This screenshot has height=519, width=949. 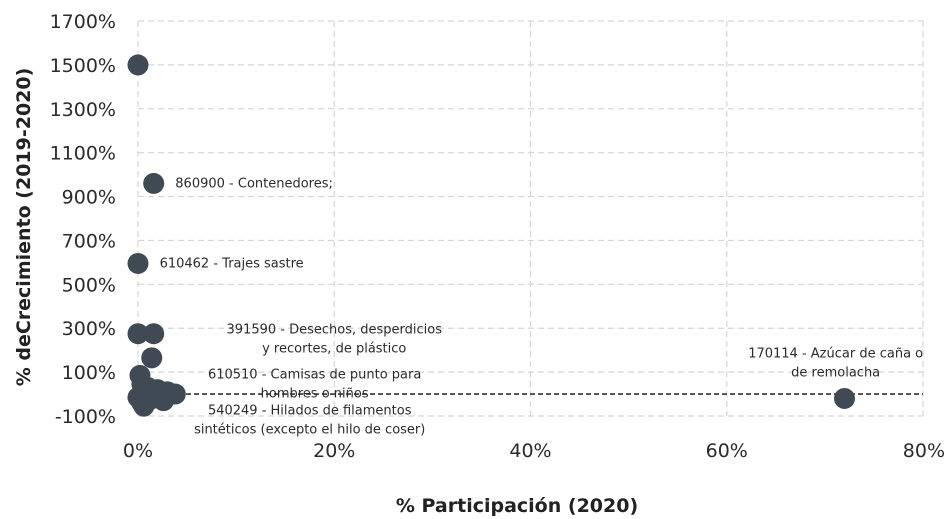 What do you see at coordinates (89, 285) in the screenshot?
I see `y-tick-label: 500%` at bounding box center [89, 285].